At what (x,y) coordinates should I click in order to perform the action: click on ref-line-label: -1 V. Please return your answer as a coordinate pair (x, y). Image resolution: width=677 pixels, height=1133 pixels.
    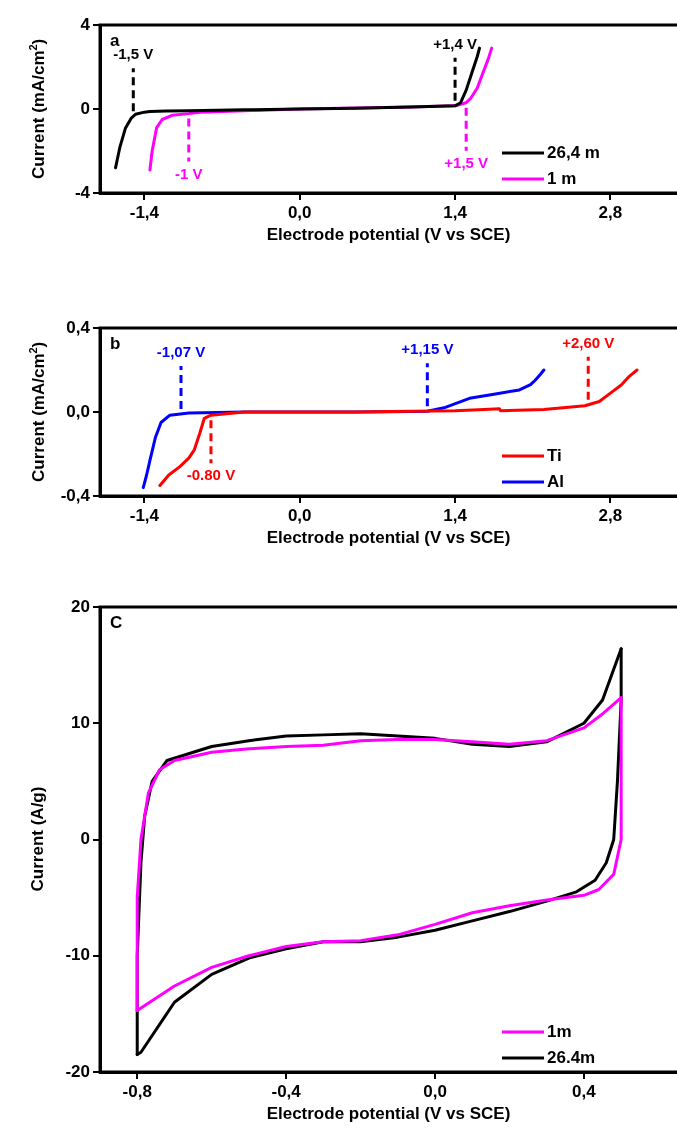
    Looking at the image, I should click on (189, 173).